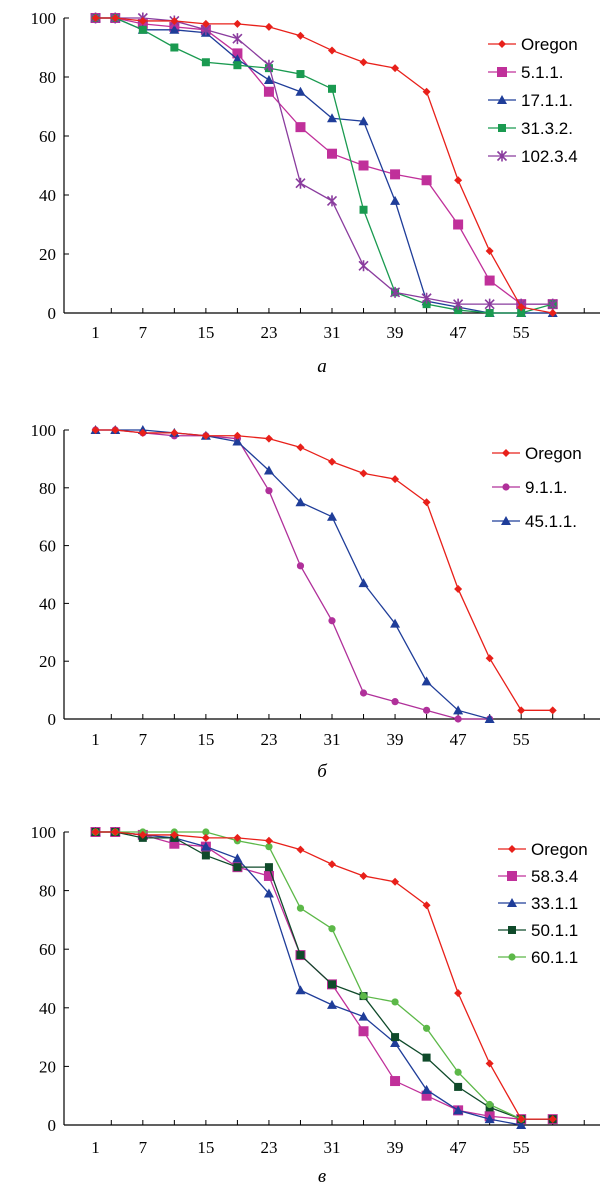 Image resolution: width=604 pixels, height=1187 pixels. Describe the element at coordinates (395, 332) in the screenshot. I see `x-tick-label: 39` at that location.